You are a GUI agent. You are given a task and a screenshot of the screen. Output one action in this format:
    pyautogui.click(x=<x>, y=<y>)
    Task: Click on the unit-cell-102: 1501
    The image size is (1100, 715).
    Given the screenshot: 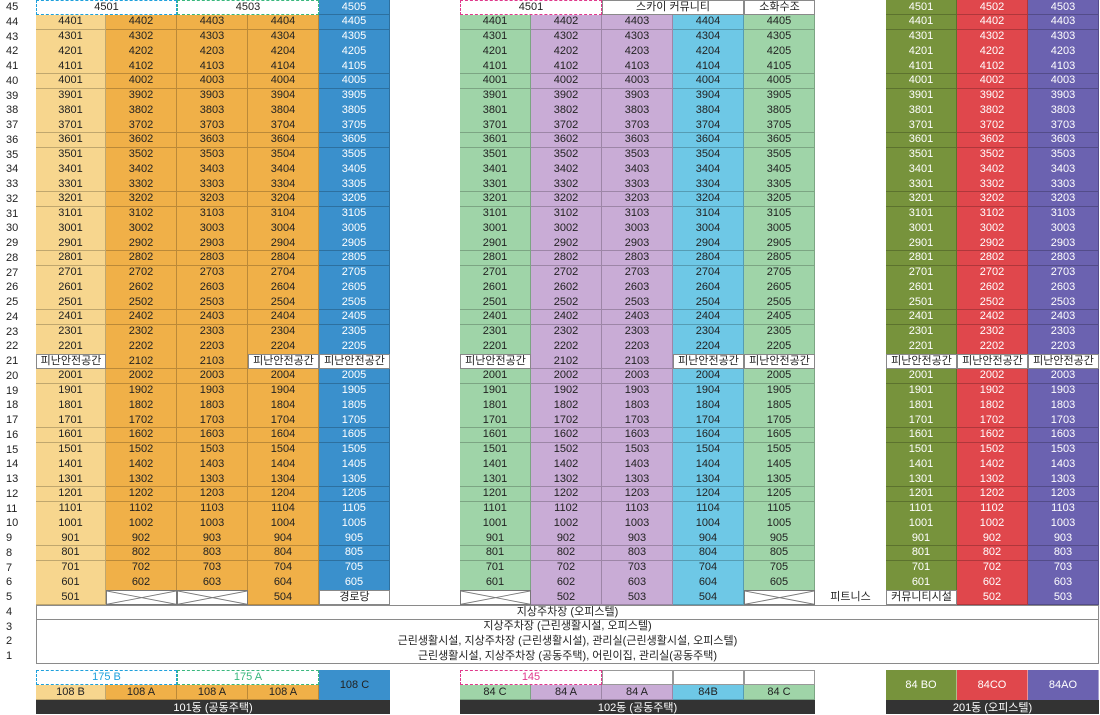 What is the action you would take?
    pyautogui.click(x=495, y=450)
    